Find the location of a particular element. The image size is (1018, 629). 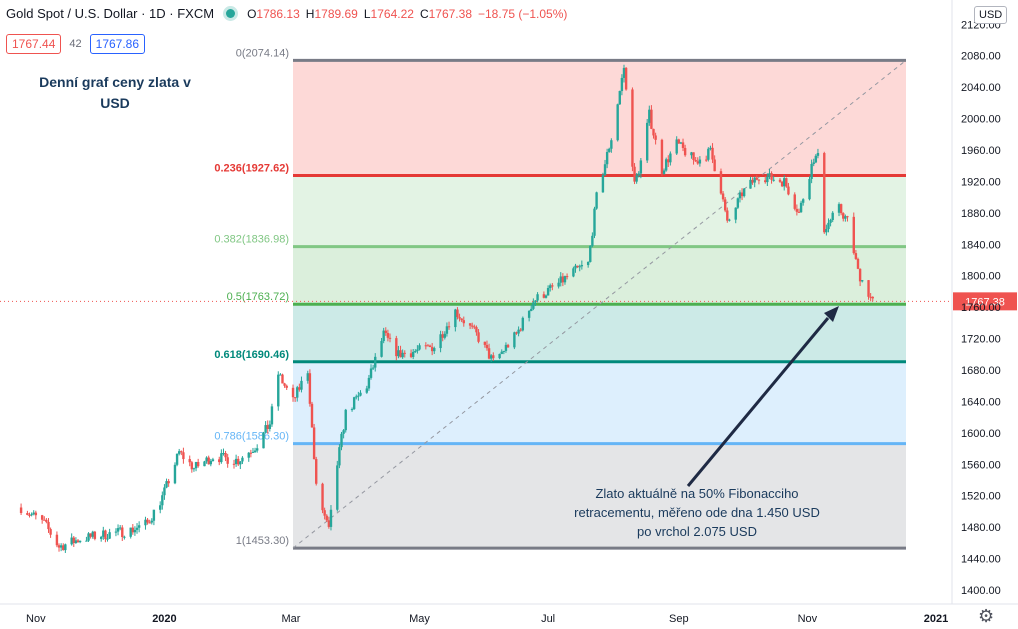

fib-level-label: 0.618(1690.46) is located at coordinates (251, 355).